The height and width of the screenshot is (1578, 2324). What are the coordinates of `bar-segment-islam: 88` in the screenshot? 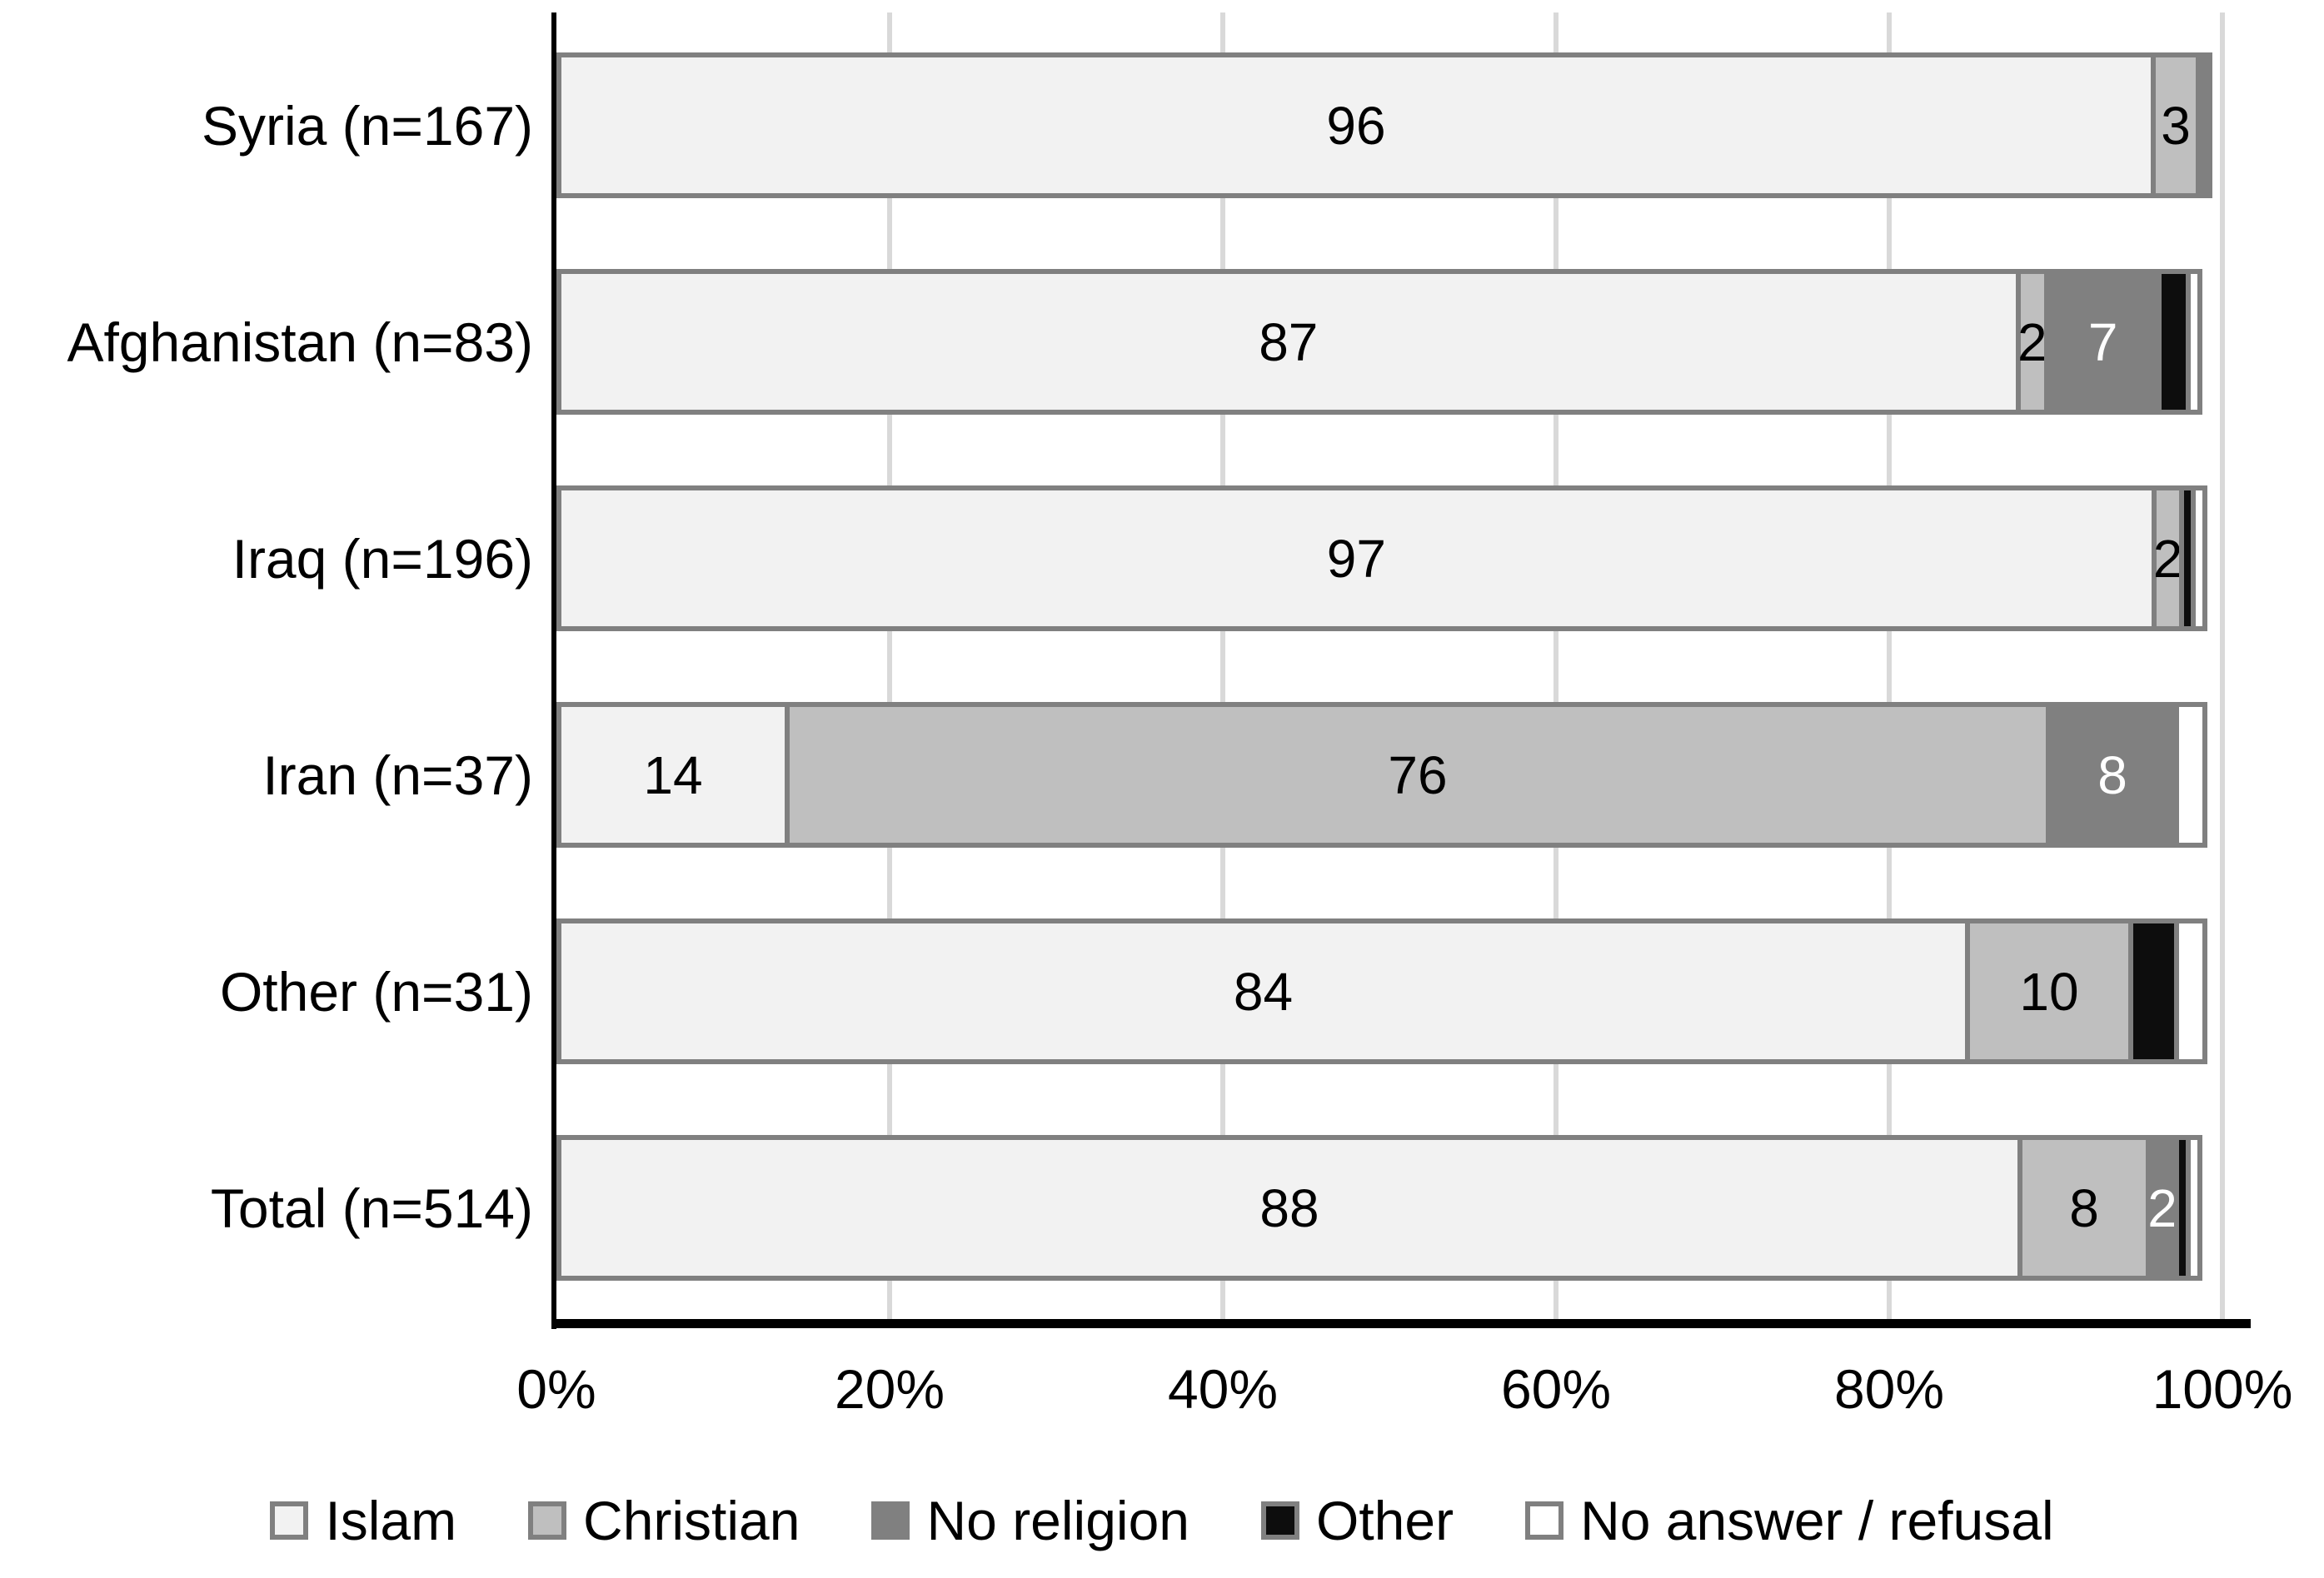 It's located at (1289, 1208).